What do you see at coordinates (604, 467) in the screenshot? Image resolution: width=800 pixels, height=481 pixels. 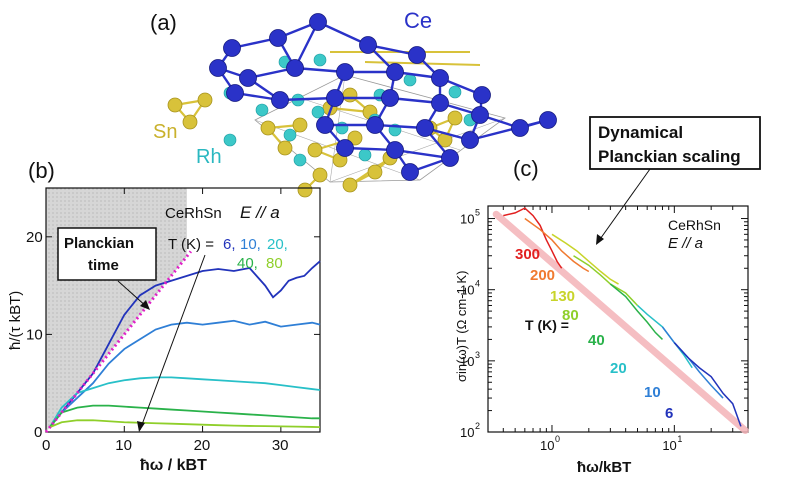 I see `panel-c-xlabel: ħω/kBT` at bounding box center [604, 467].